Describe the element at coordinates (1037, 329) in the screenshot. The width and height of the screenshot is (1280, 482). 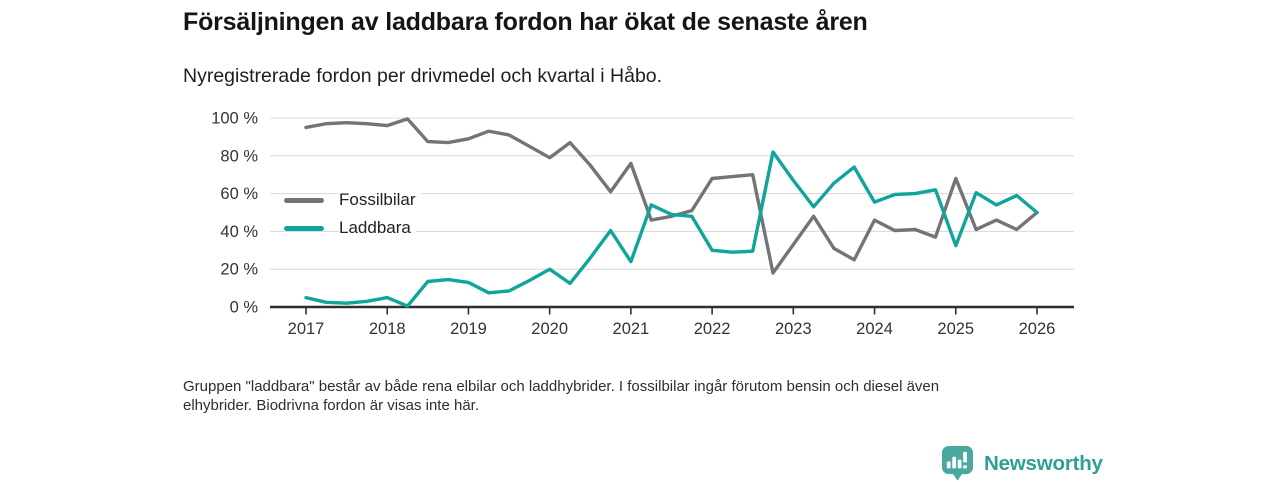
I see `x-tick-label: 2026` at that location.